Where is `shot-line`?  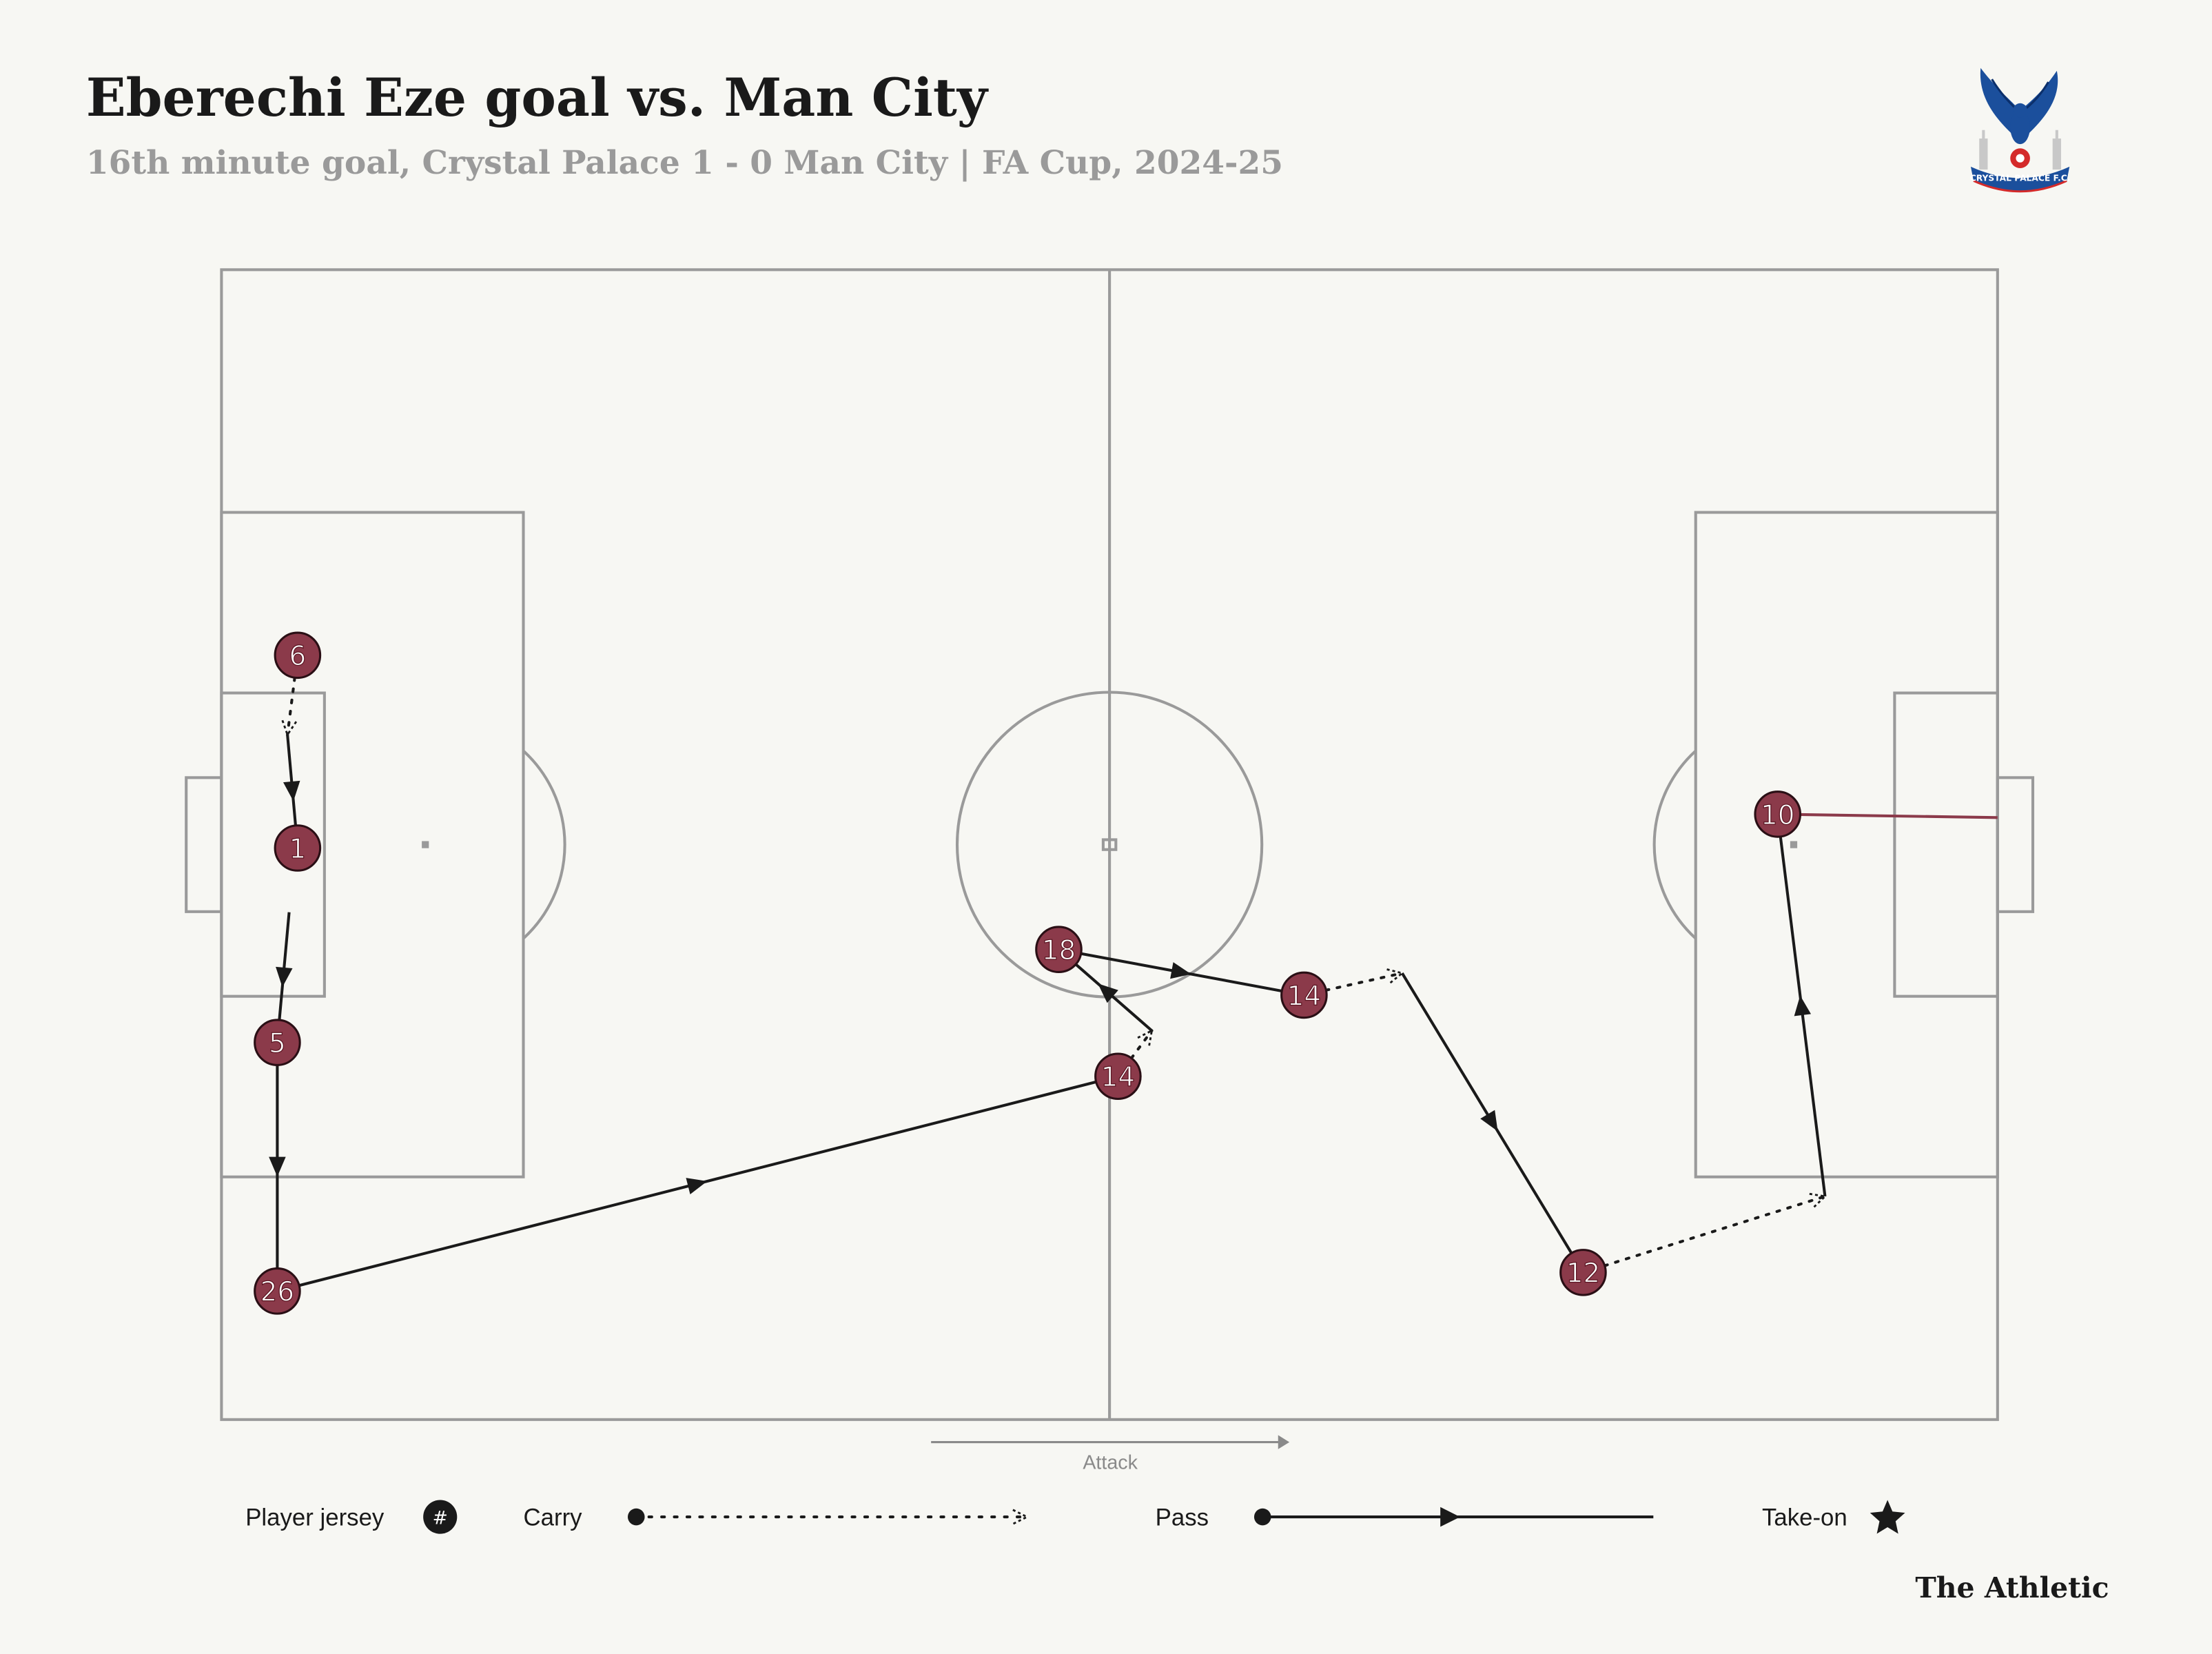 shot-line is located at coordinates (1887, 816).